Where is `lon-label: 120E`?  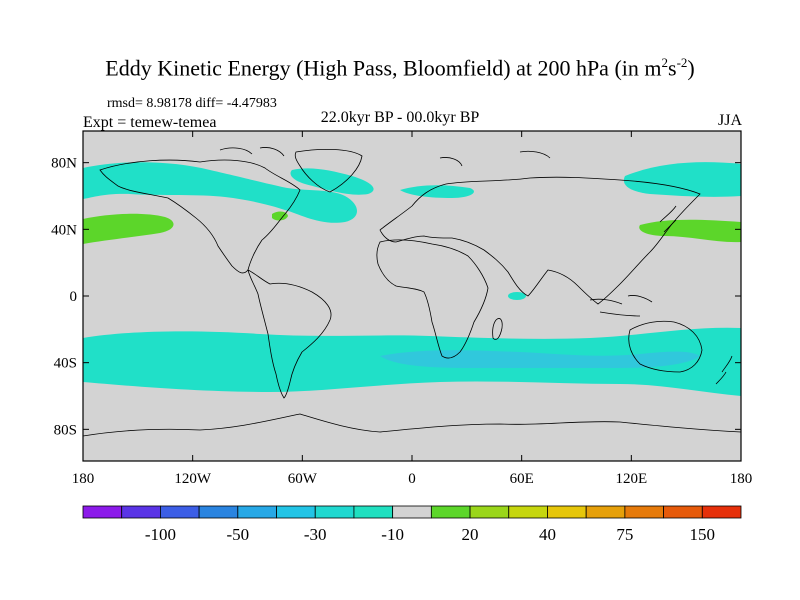
lon-label: 120E is located at coordinates (631, 479).